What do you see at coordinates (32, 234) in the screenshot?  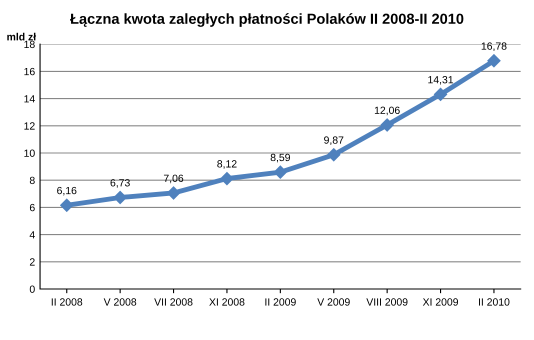 I see `y-tick-label: 4` at bounding box center [32, 234].